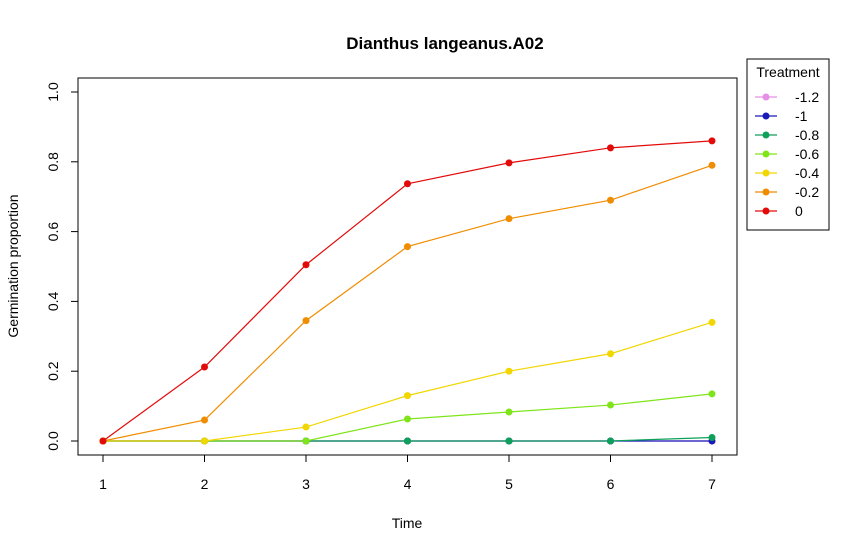  What do you see at coordinates (807, 173) in the screenshot?
I see `legend-label: -0.4` at bounding box center [807, 173].